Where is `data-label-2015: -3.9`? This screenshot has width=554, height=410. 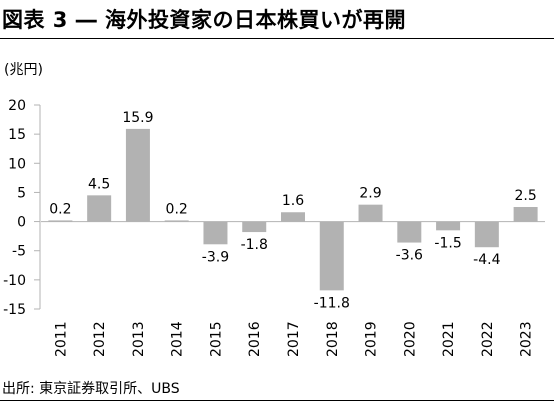
data-label-2015: -3.9 is located at coordinates (215, 257).